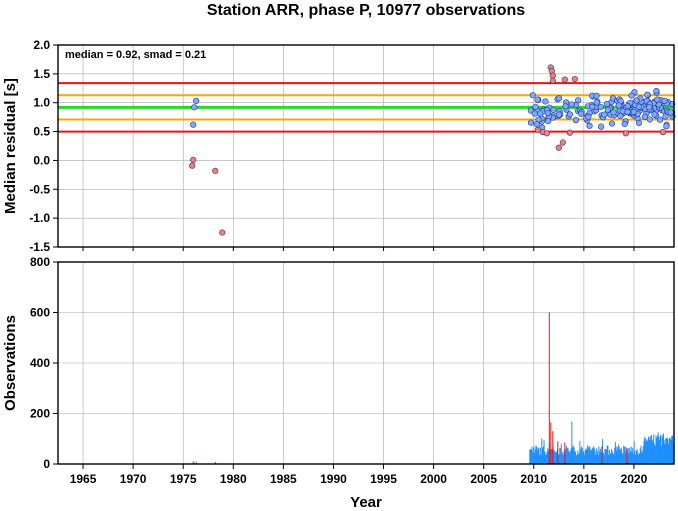 This screenshot has height=511, width=678. What do you see at coordinates (283, 479) in the screenshot?
I see `x-tick-label: 1985` at bounding box center [283, 479].